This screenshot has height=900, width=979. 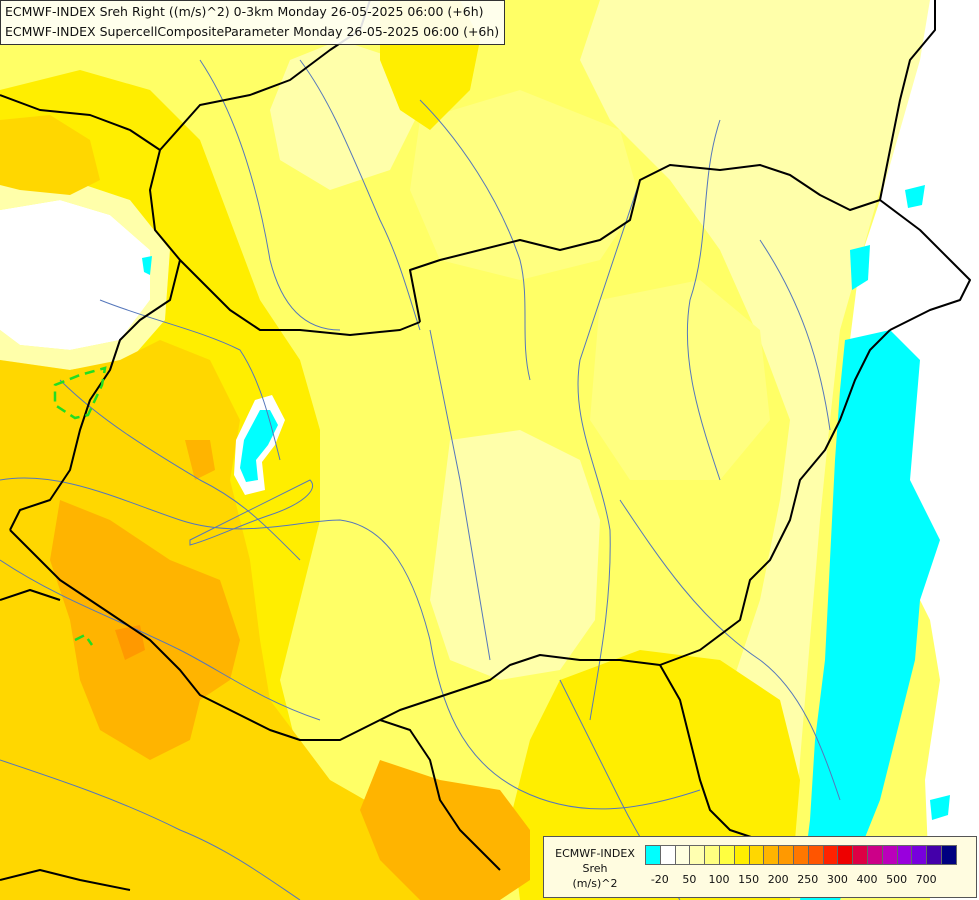 What do you see at coordinates (907, 100) in the screenshot?
I see `border-ukraine-poland` at bounding box center [907, 100].